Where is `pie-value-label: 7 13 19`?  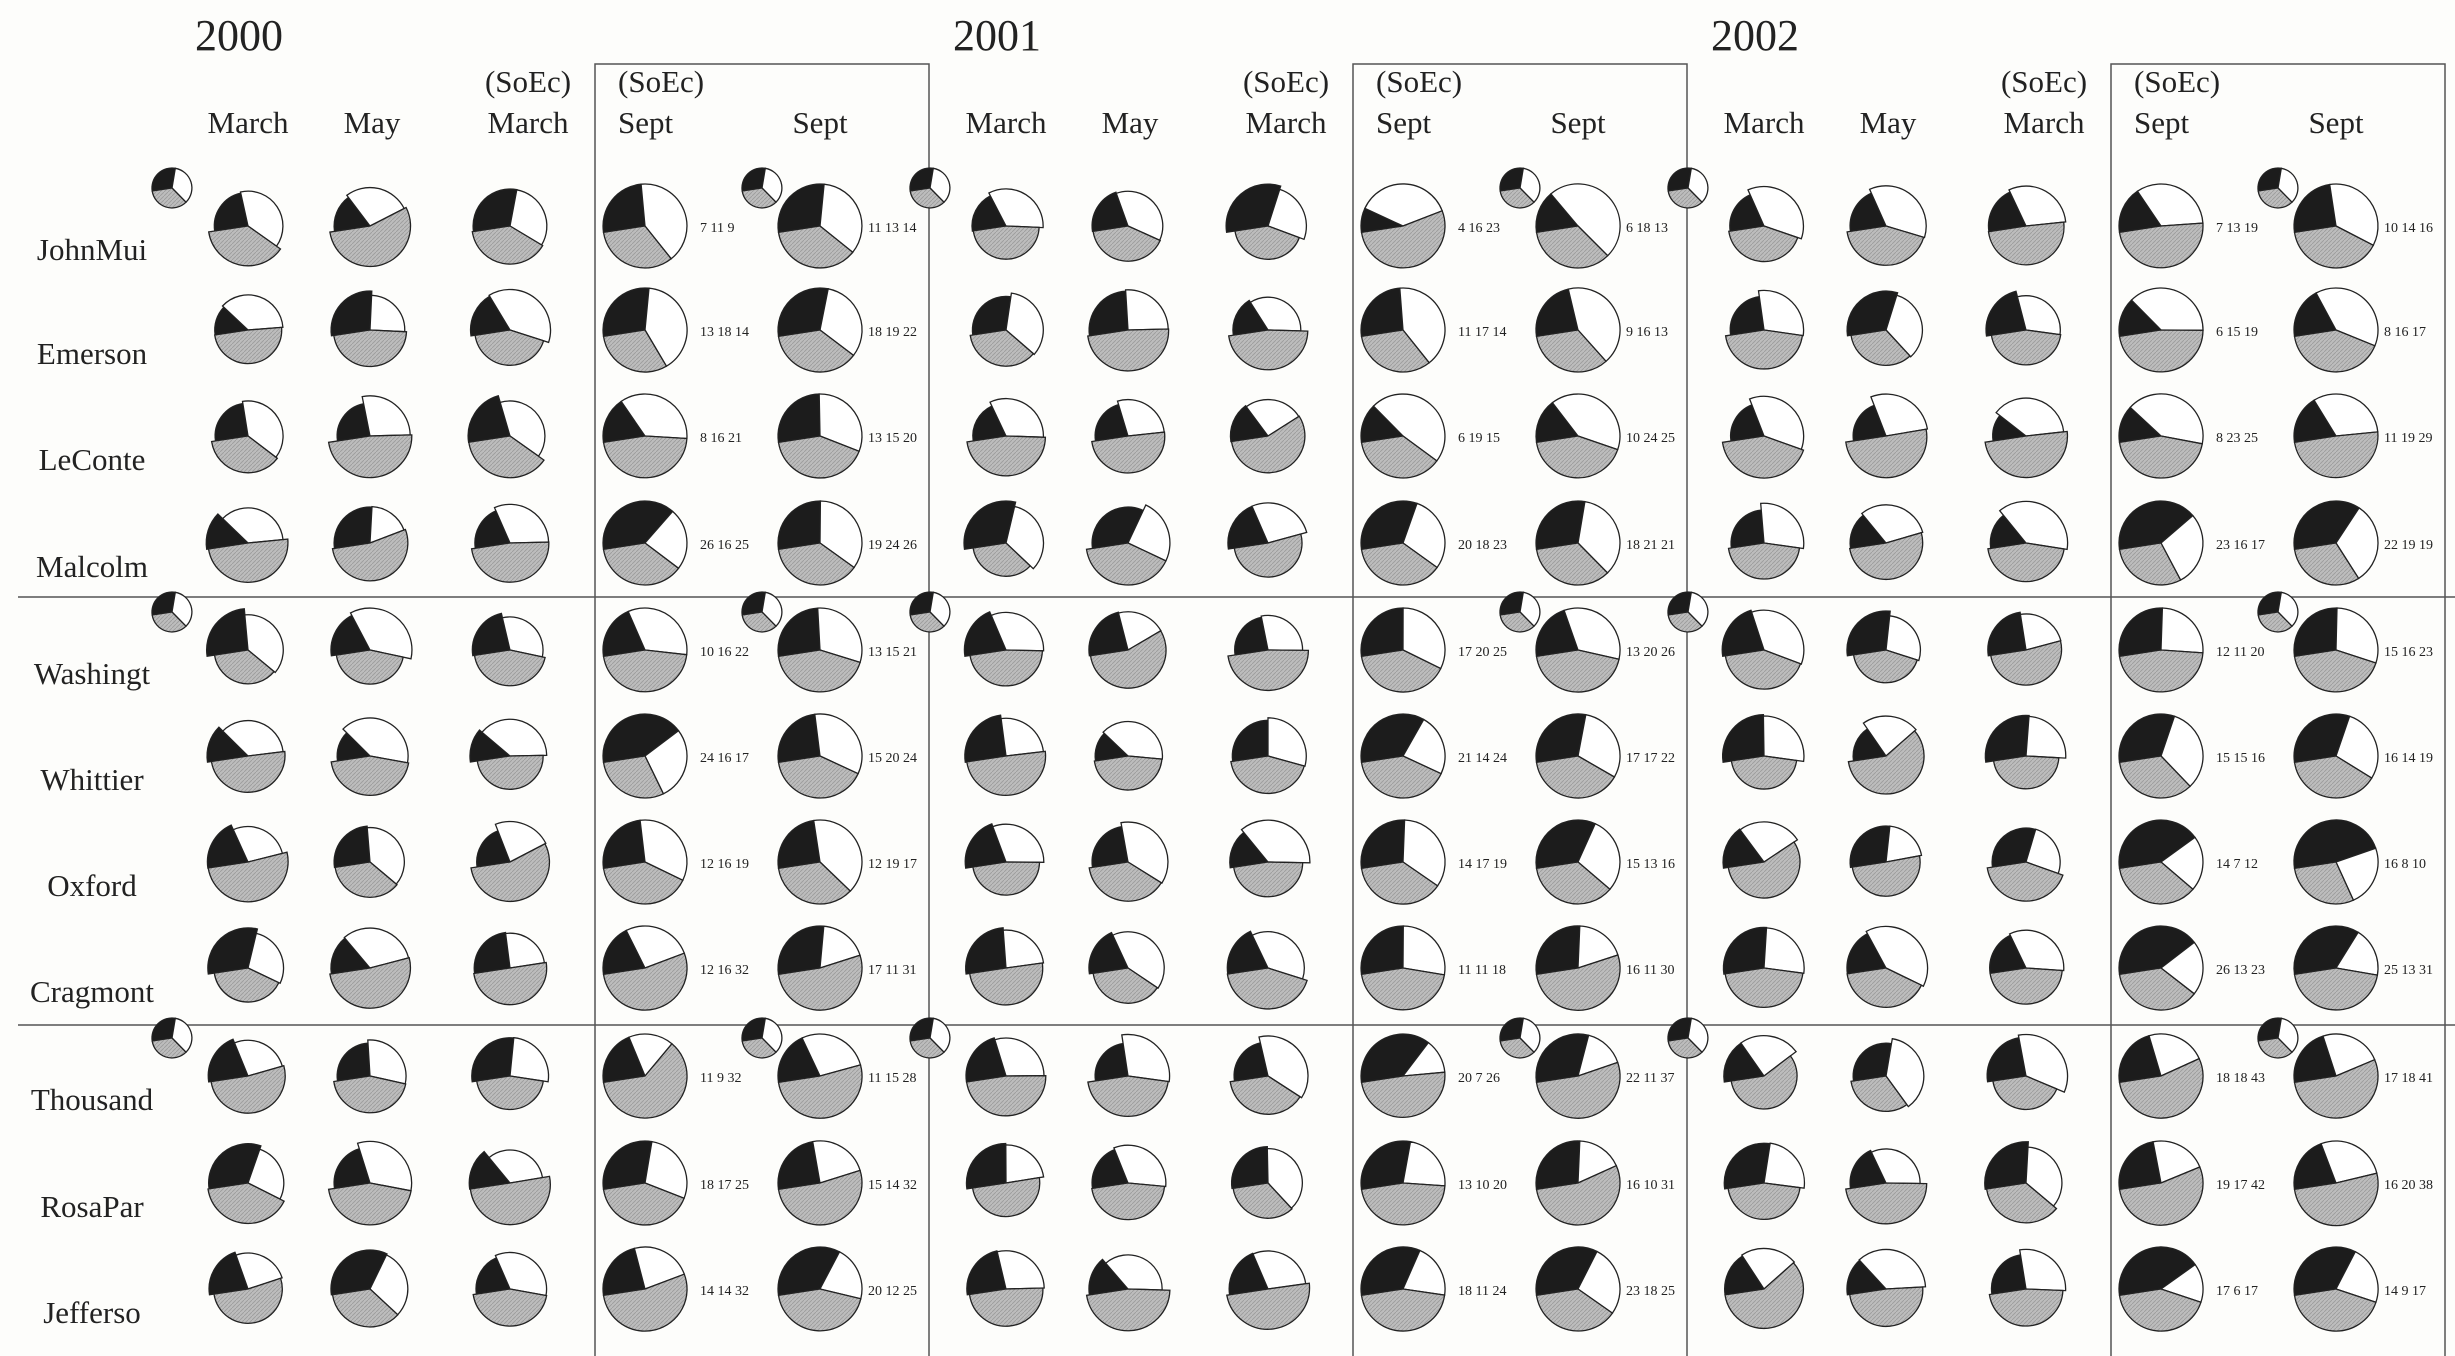
pie-value-label: 7 13 19 is located at coordinates (2237, 228).